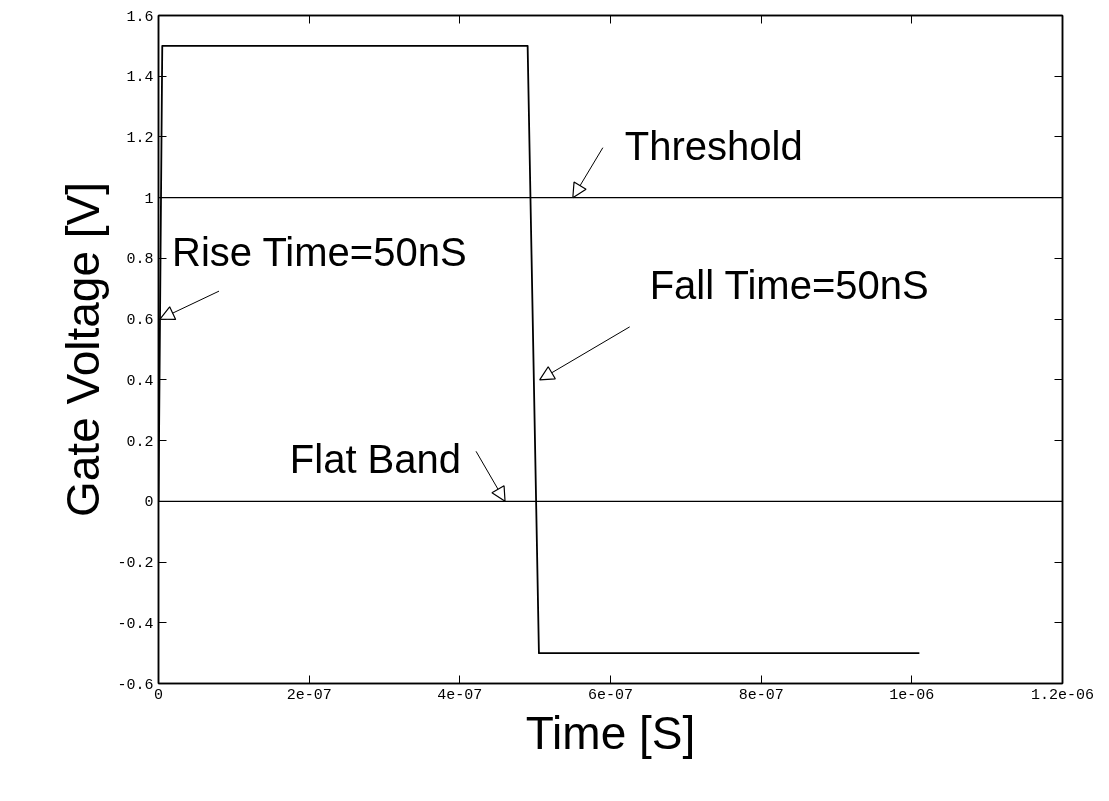 This screenshot has height=801, width=1109. Describe the element at coordinates (135, 685) in the screenshot. I see `y-tick-label: -0.6` at that location.